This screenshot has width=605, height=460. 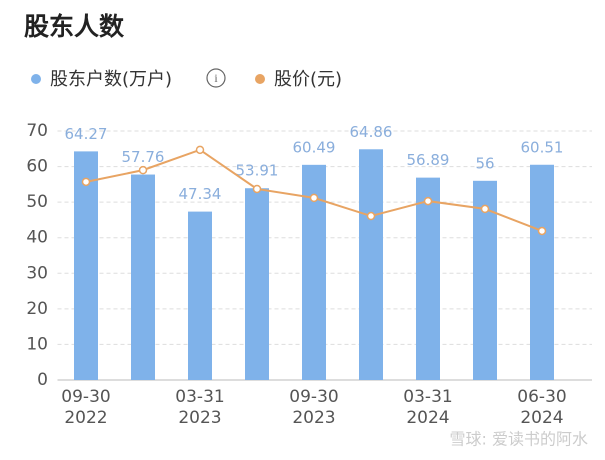 What do you see at coordinates (428, 160) in the screenshot?
I see `value-label: 56.89` at bounding box center [428, 160].